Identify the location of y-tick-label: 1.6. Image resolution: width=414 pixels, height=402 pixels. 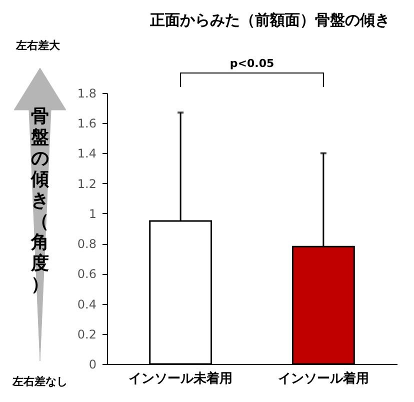
(86, 123).